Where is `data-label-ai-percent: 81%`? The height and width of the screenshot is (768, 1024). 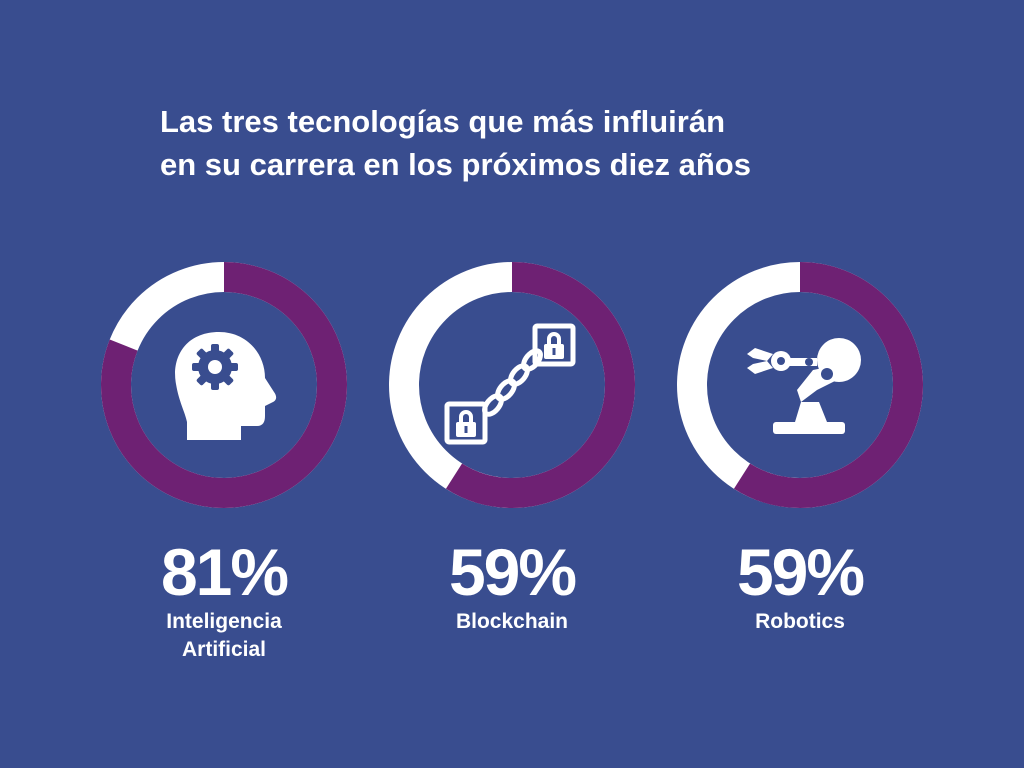 data-label-ai-percent: 81% is located at coordinates (224, 572).